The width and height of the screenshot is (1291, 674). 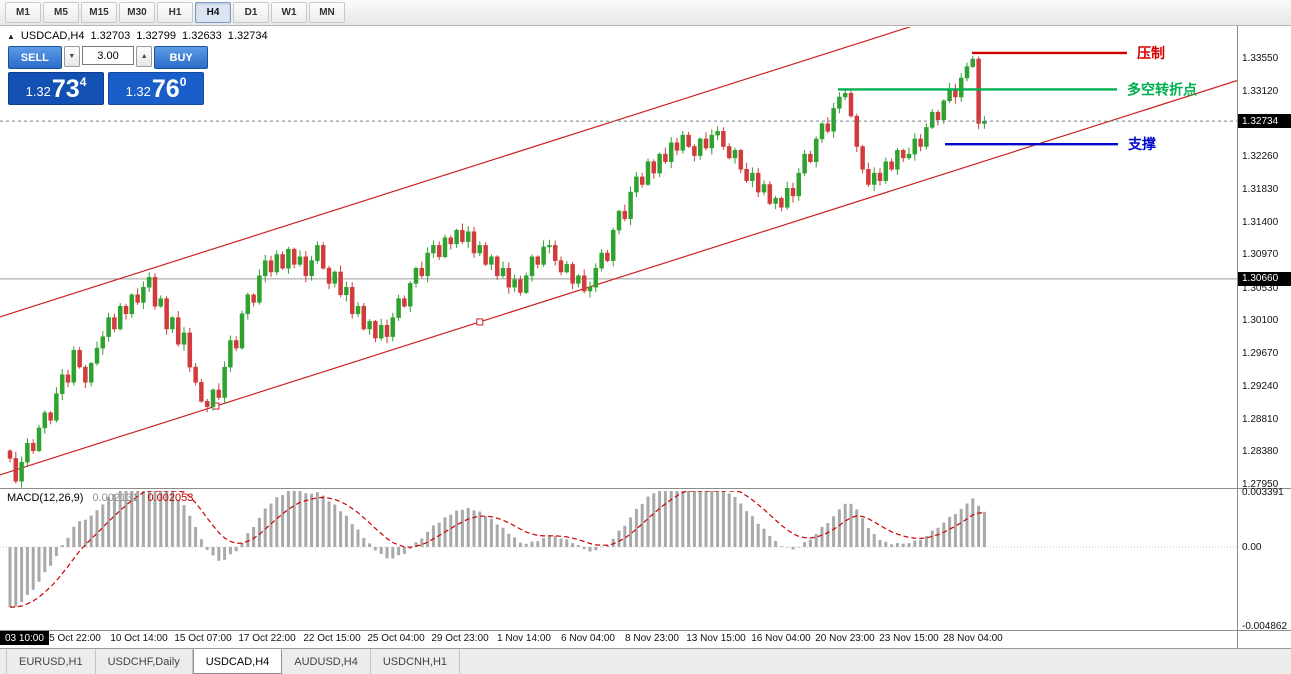 What do you see at coordinates (165, 89) in the screenshot?
I see `buy-price-main: 76` at bounding box center [165, 89].